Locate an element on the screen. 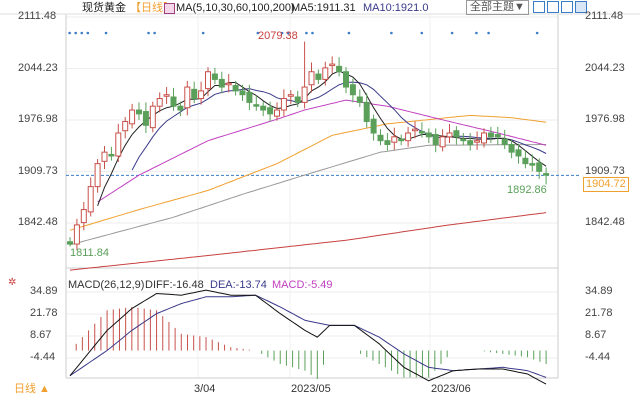 This screenshot has width=640, height=400. price-tick-left: 1909.73 is located at coordinates (38, 170).